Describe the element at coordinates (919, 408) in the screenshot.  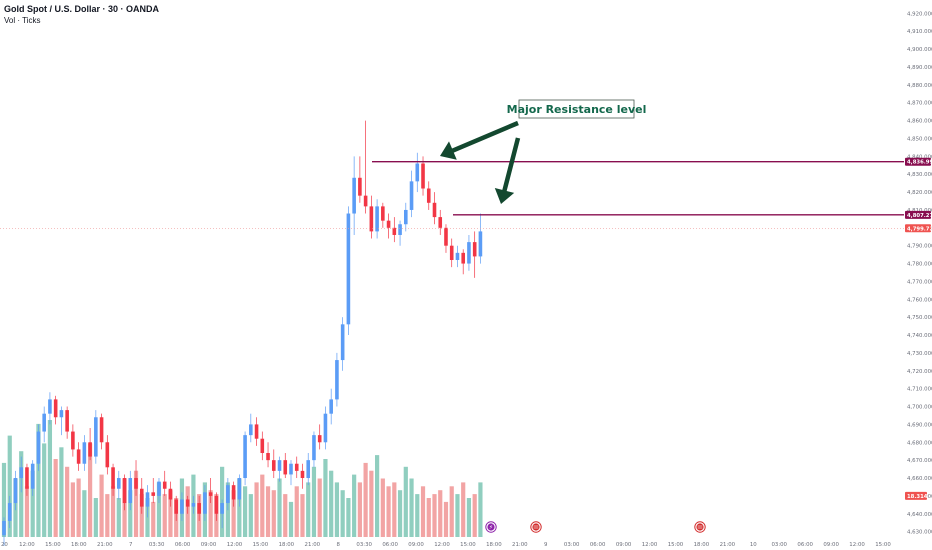
I see `price-tick-label: 4,700.000` at that location.